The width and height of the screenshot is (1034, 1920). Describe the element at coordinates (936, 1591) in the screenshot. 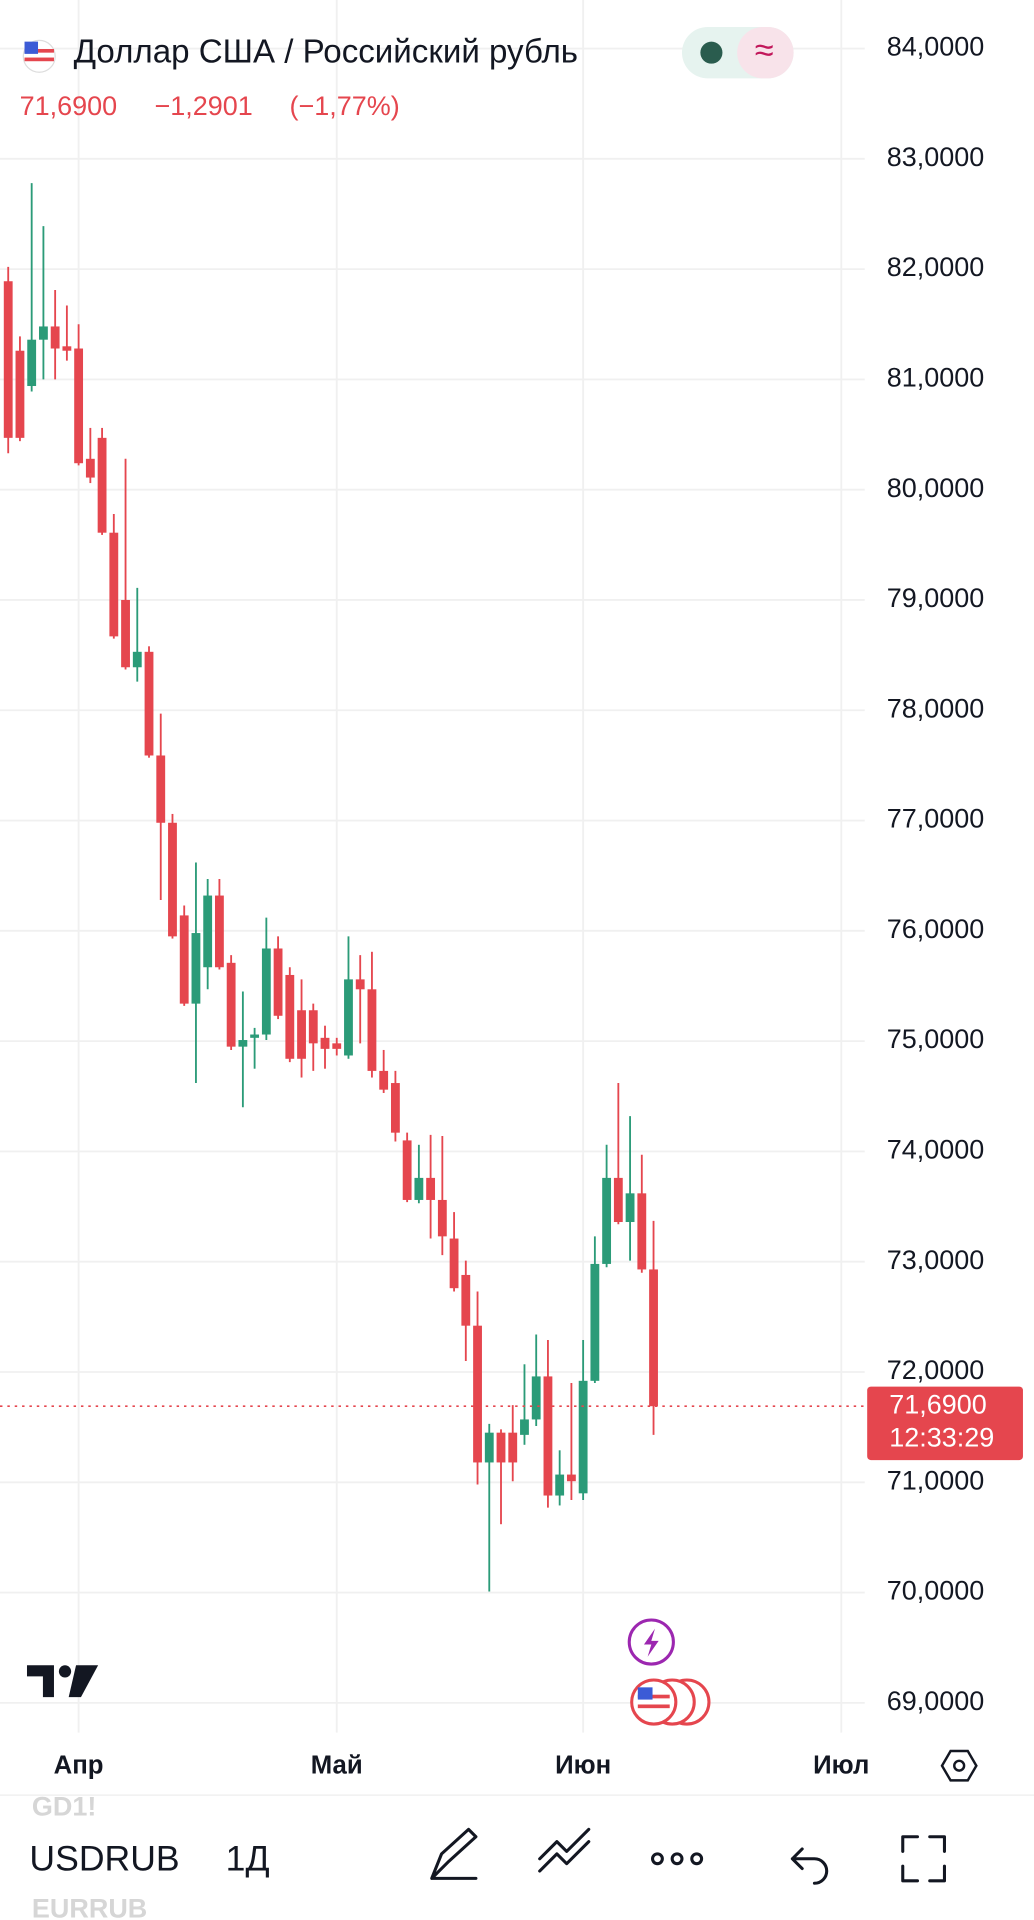

I see `y-tick-label: 70,0000` at that location.